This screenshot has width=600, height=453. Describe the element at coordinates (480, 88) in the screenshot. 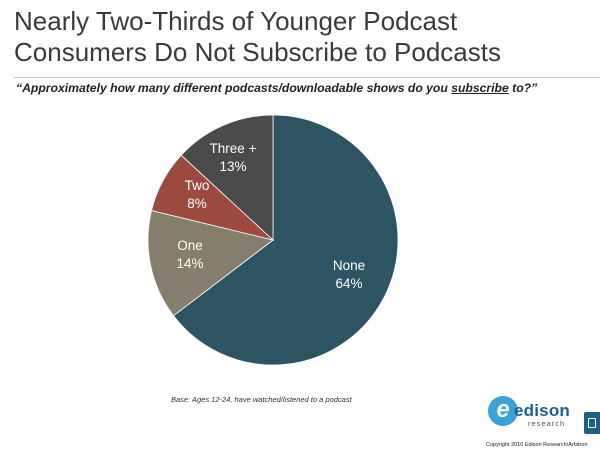

I see `question-text-underlined: subscribe` at that location.